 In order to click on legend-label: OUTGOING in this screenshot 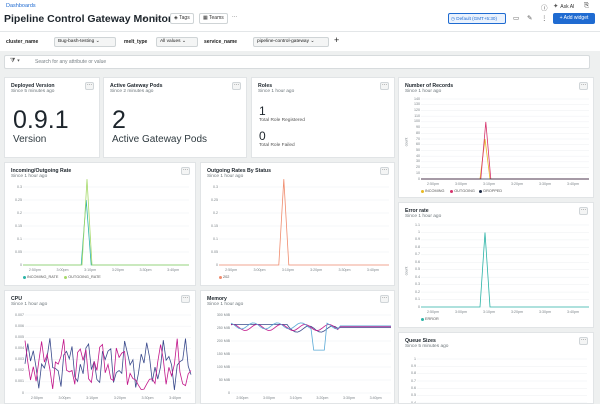, I will do `click(464, 191)`.